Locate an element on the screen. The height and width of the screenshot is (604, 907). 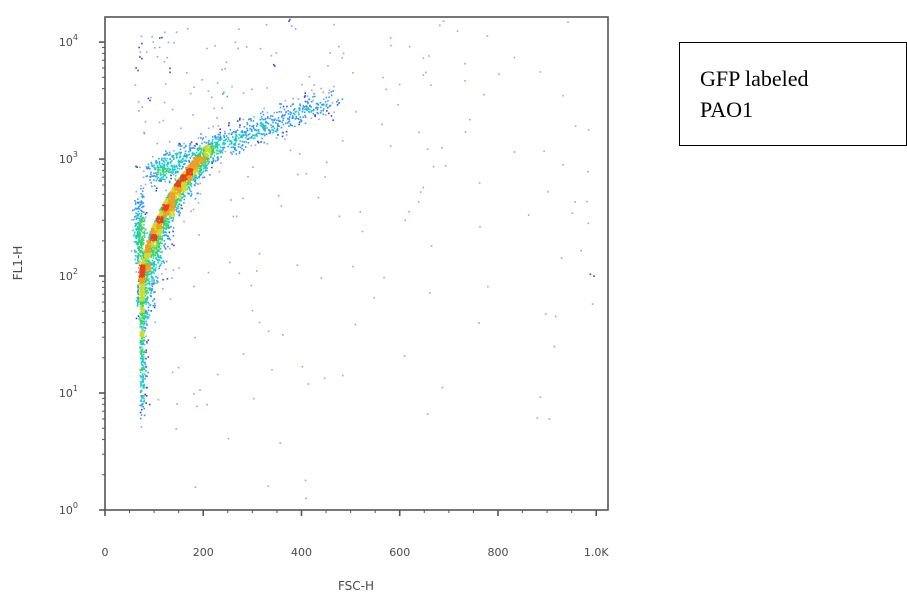
annotation-line-2: PAO1 is located at coordinates (726, 109).